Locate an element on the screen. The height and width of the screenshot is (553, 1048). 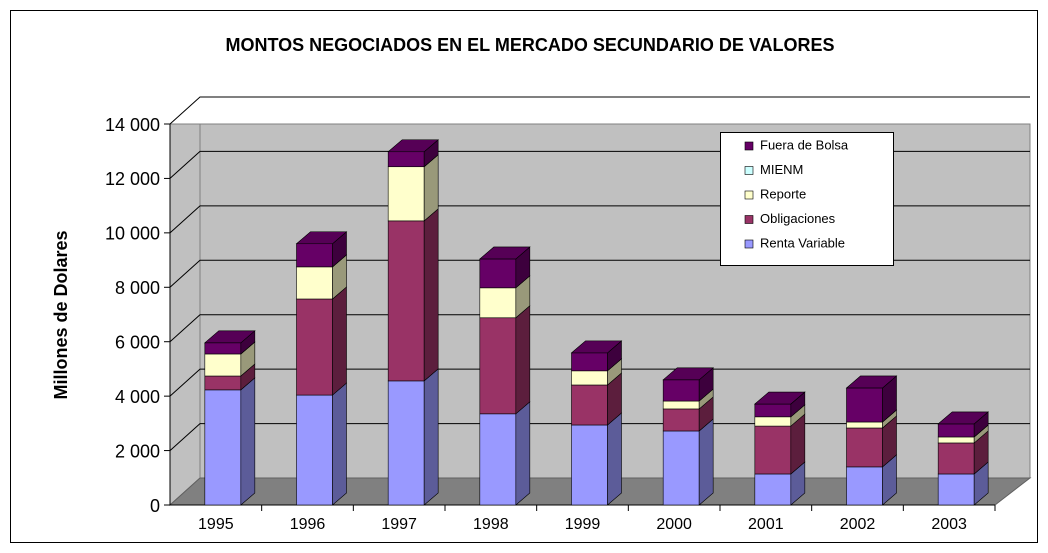
x-tick-label: 1996 is located at coordinates (308, 524).